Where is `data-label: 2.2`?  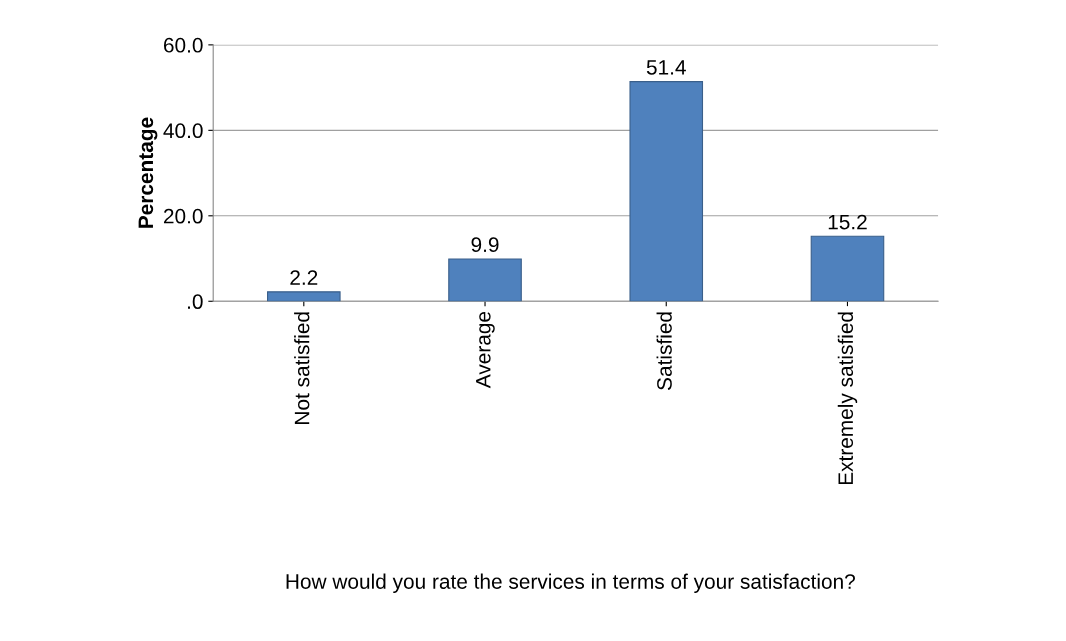
data-label: 2.2 is located at coordinates (304, 277).